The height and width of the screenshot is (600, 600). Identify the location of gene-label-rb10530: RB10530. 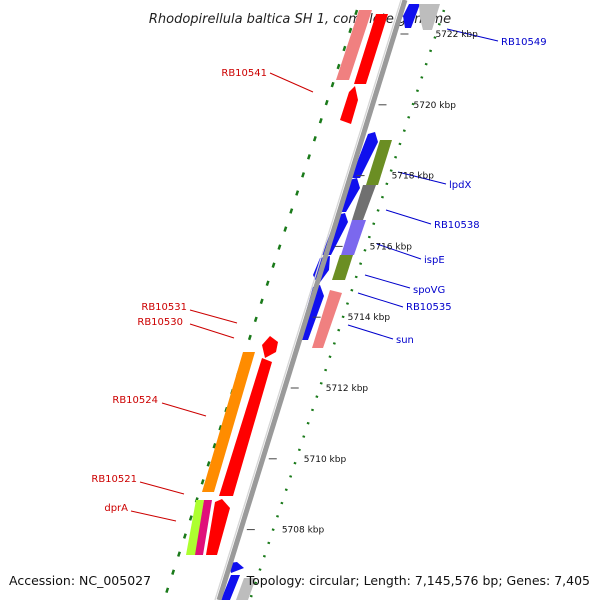
(160, 322).